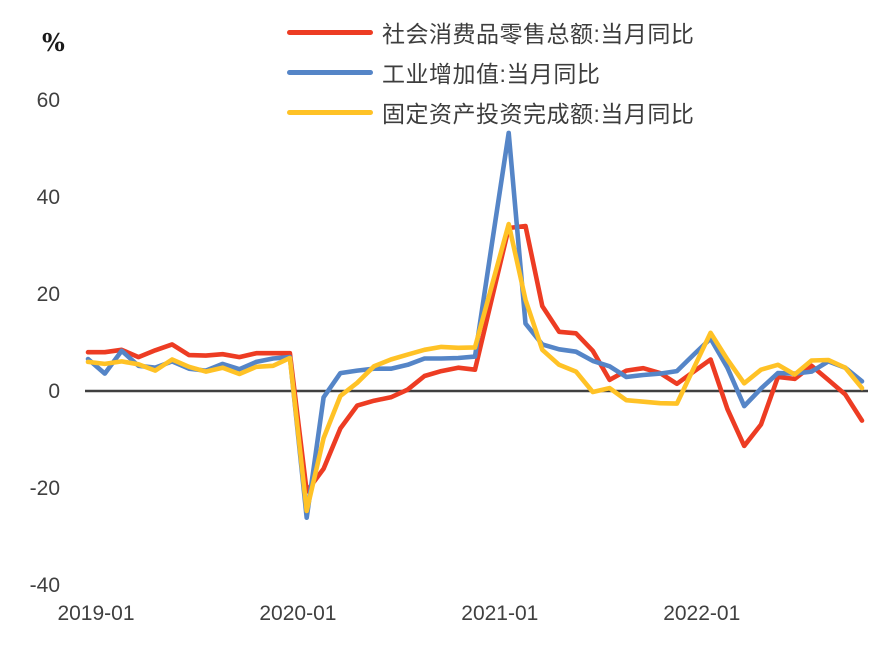 This screenshot has width=878, height=656. Describe the element at coordinates (538, 114) in the screenshot. I see `legend-label: 固定资产投资完成额:当月同比` at that location.